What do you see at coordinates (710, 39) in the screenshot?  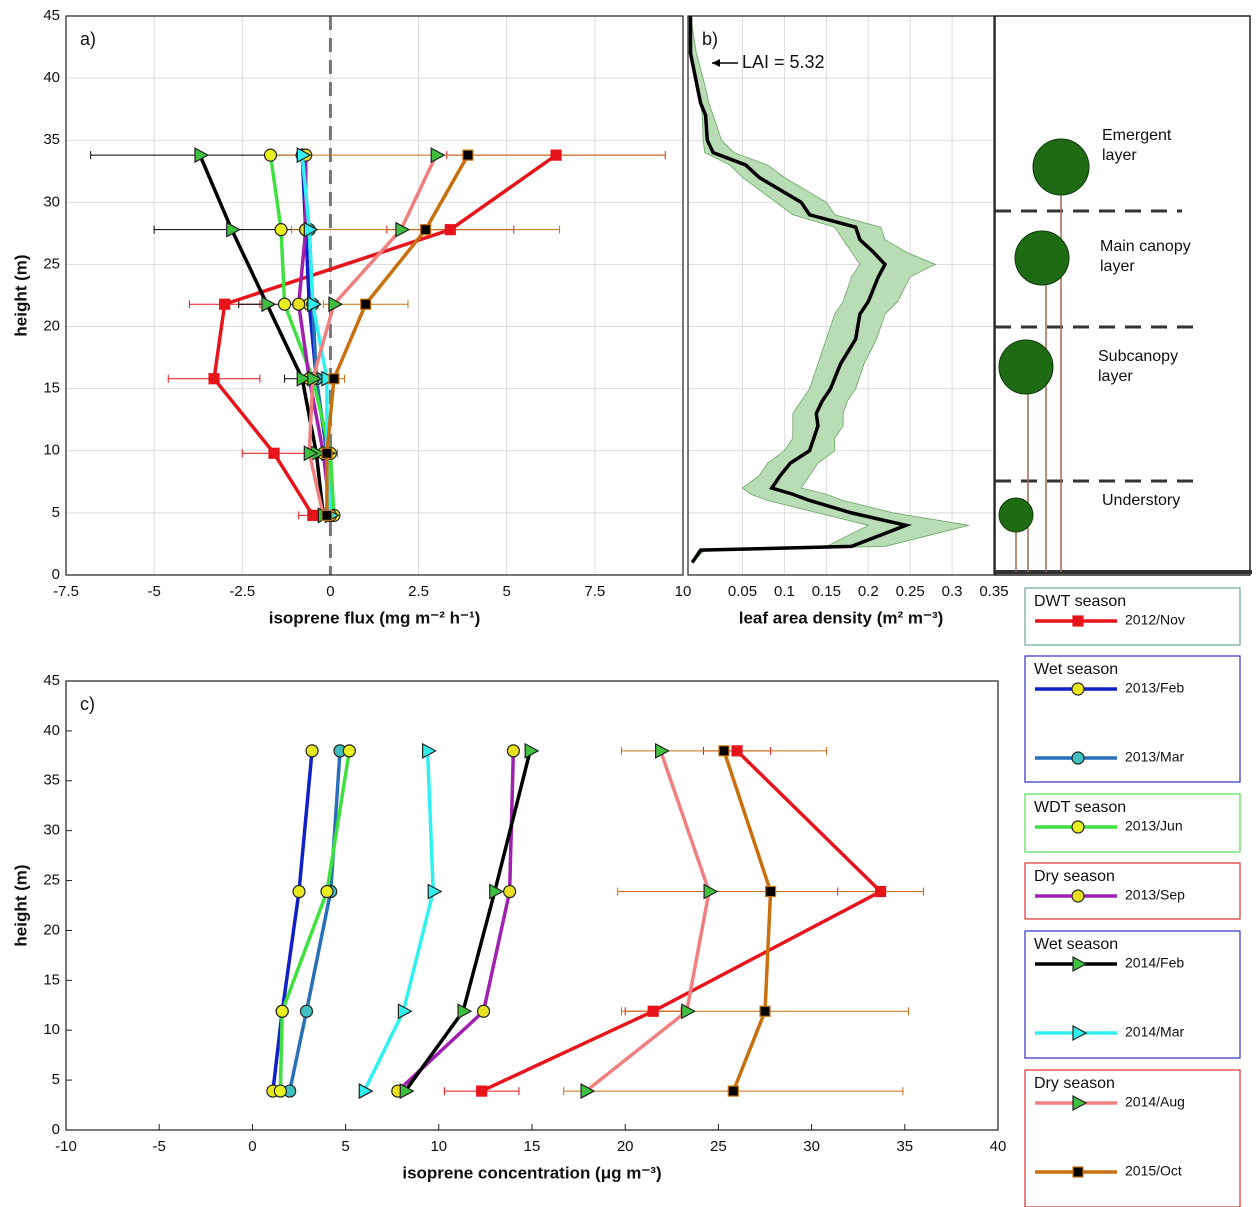 I see `panel-label: b)` at bounding box center [710, 39].